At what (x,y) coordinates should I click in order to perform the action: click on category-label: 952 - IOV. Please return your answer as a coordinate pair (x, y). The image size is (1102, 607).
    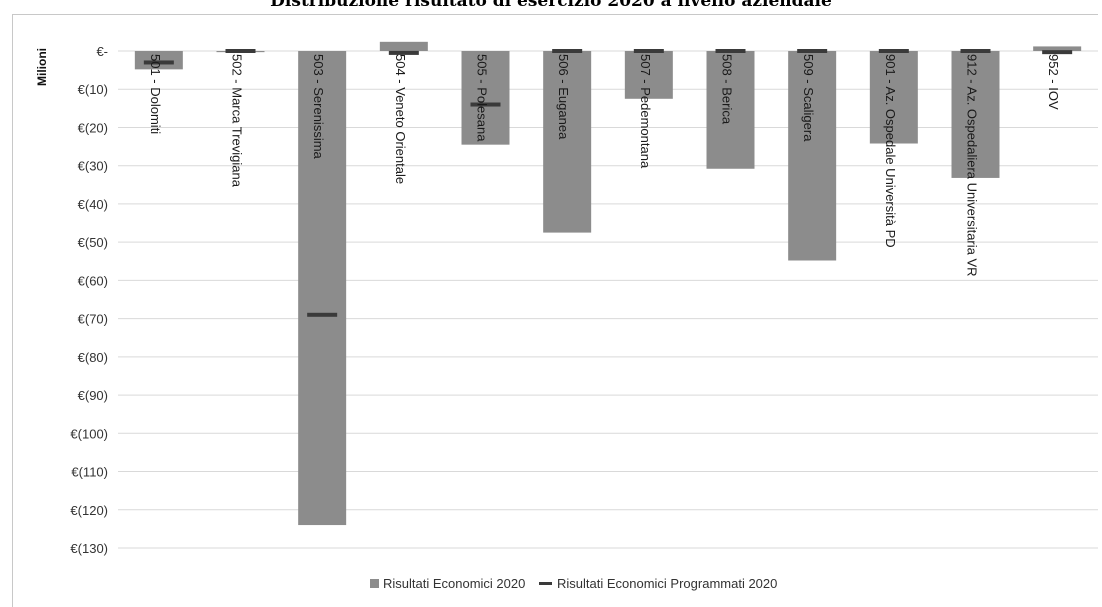
    Looking at the image, I should click on (1053, 82).